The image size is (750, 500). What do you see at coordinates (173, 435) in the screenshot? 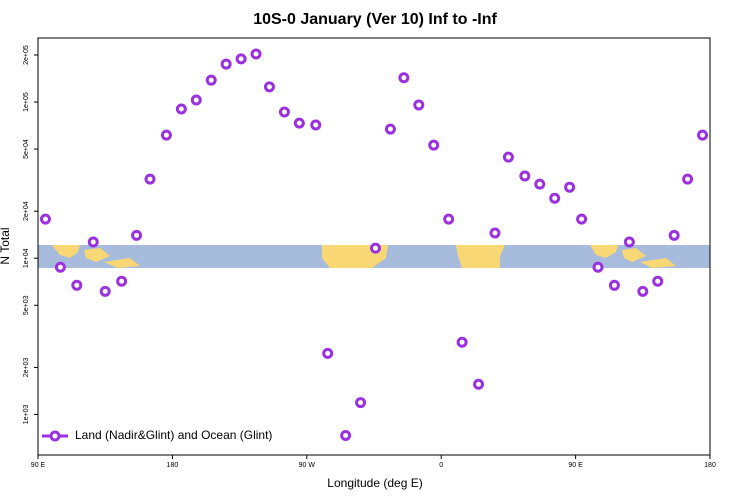
I see `legend-label: Land (Nadir&Glint) and Ocean (Glint)` at bounding box center [173, 435].